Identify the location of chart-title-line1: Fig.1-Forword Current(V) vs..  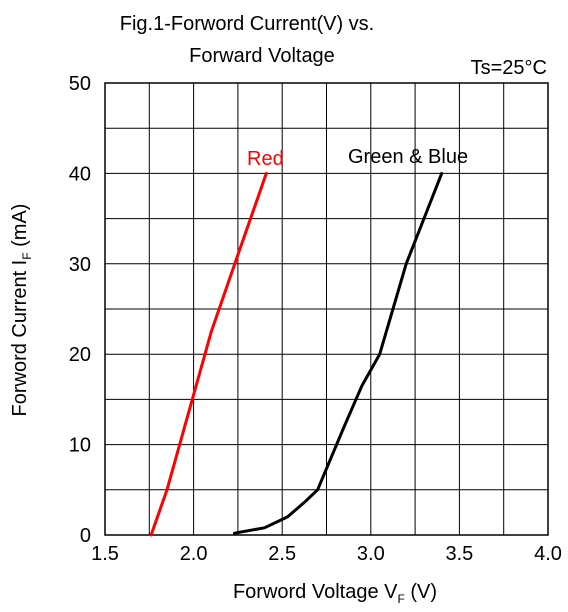
(247, 24).